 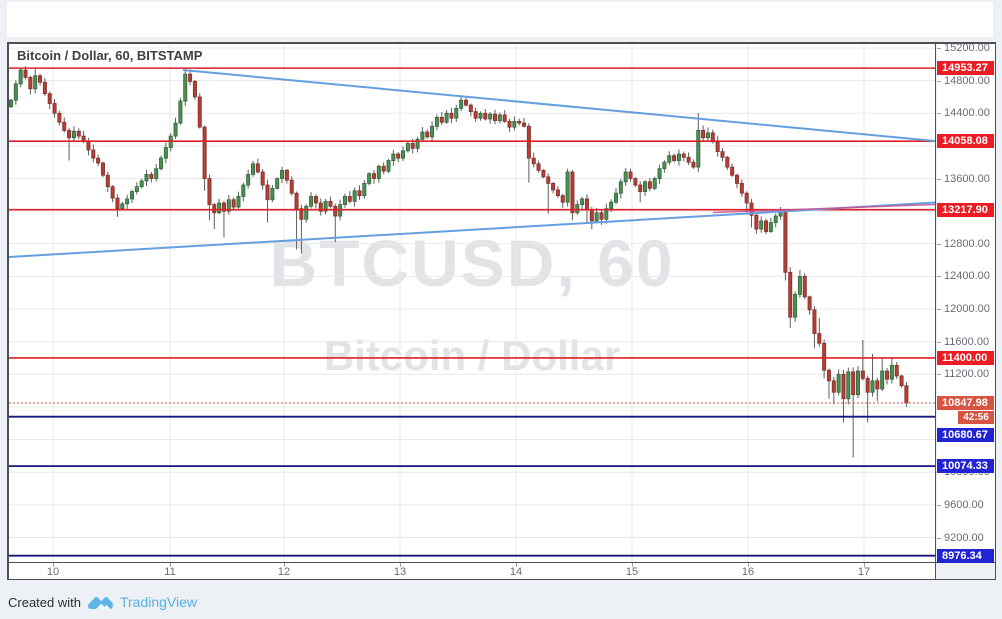 What do you see at coordinates (53, 572) in the screenshot?
I see `date-label: 10` at bounding box center [53, 572].